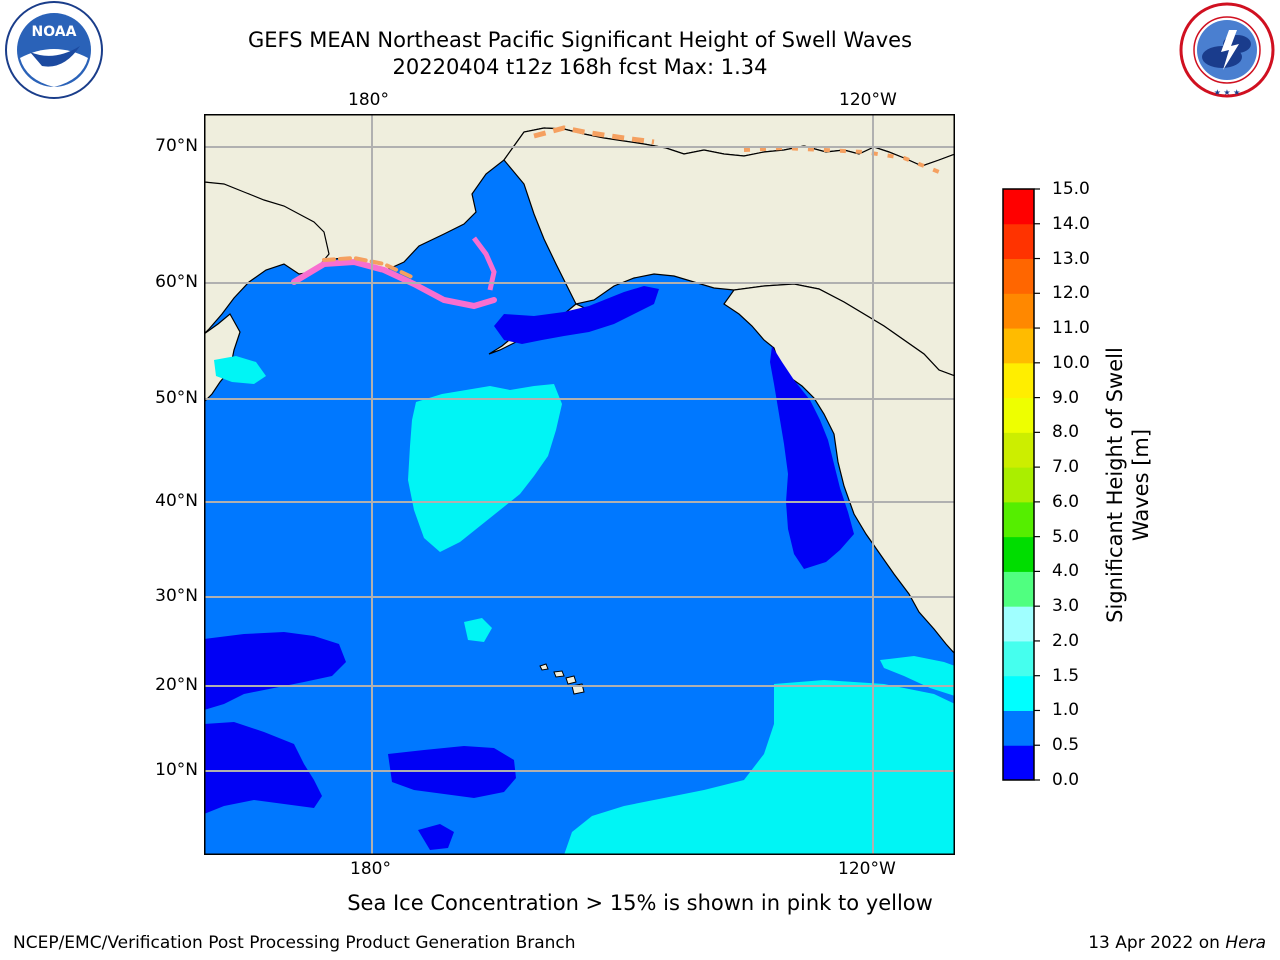 The image size is (1280, 960). What do you see at coordinates (1071, 328) in the screenshot?
I see `colorbar-tick-label: 11.0` at bounding box center [1071, 328].